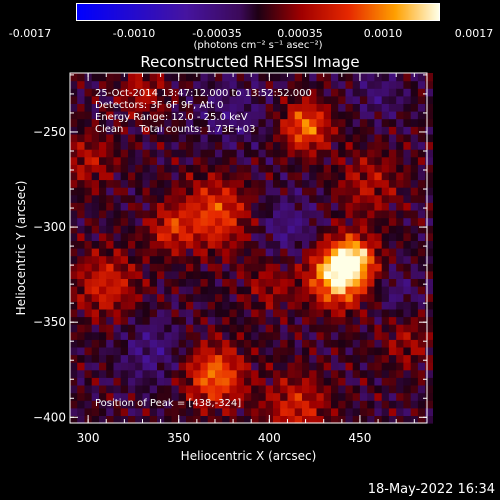  I want to click on y-axis-label: Heliocentric Y (arcsec), so click(21, 248).